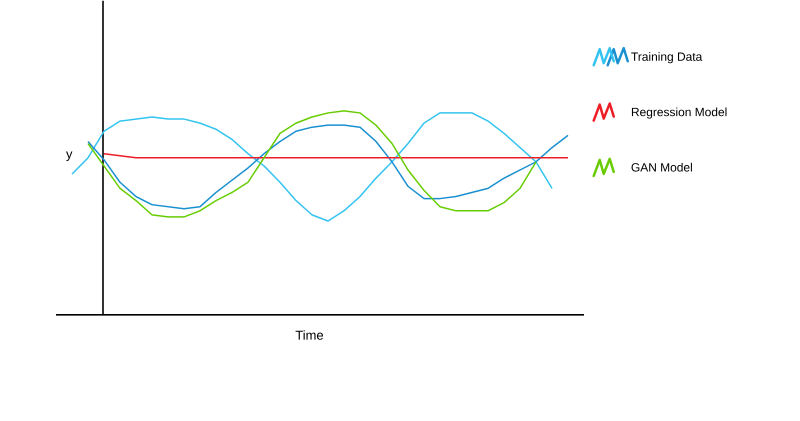 This screenshot has height=421, width=800. What do you see at coordinates (666, 58) in the screenshot?
I see `legend-label: Training Data` at bounding box center [666, 58].